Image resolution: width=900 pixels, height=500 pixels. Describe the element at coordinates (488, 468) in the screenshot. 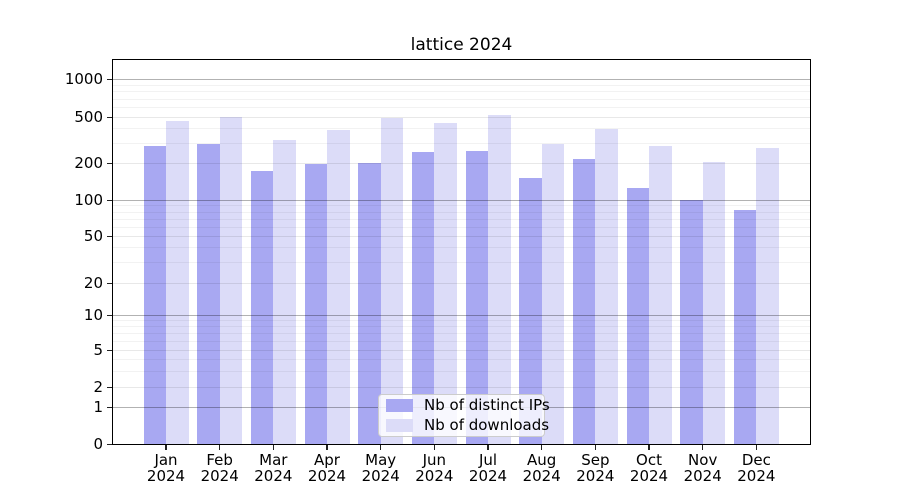

I see `x-tick-label: Jul 2024` at that location.